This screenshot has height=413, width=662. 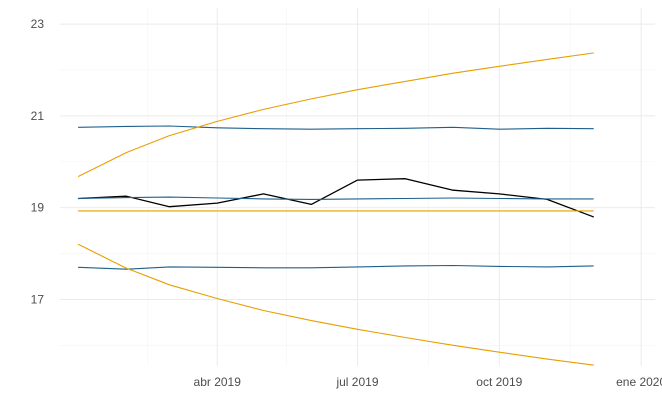 What do you see at coordinates (38, 161) in the screenshot?
I see `y-axis-tick-labels: 17 19 21 23` at bounding box center [38, 161].